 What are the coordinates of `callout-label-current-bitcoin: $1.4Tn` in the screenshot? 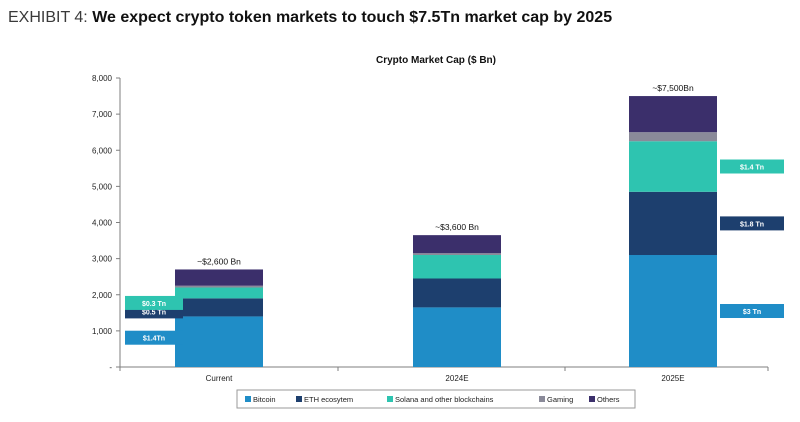 It's located at (154, 339).